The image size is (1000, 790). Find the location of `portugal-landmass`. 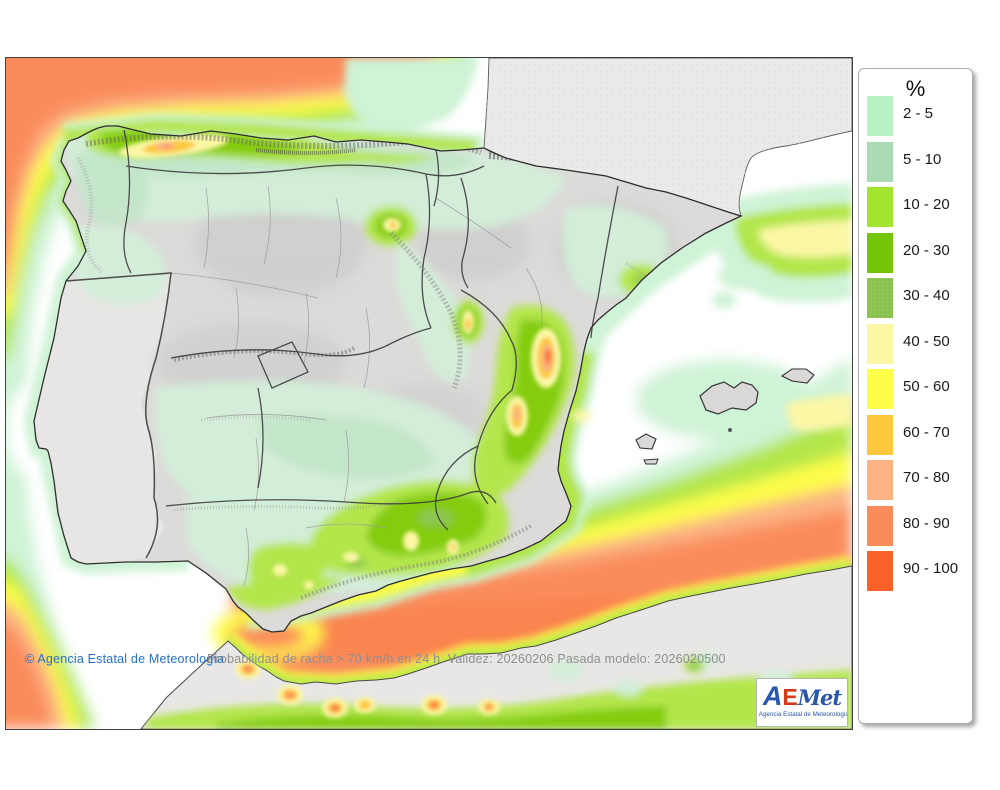

portugal-landmass is located at coordinates (102, 418).